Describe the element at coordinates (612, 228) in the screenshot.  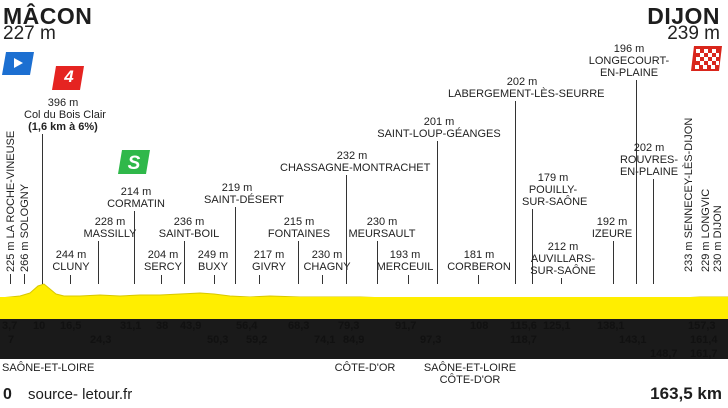
I see `point-izeure: 192 m IZEURE` at that location.